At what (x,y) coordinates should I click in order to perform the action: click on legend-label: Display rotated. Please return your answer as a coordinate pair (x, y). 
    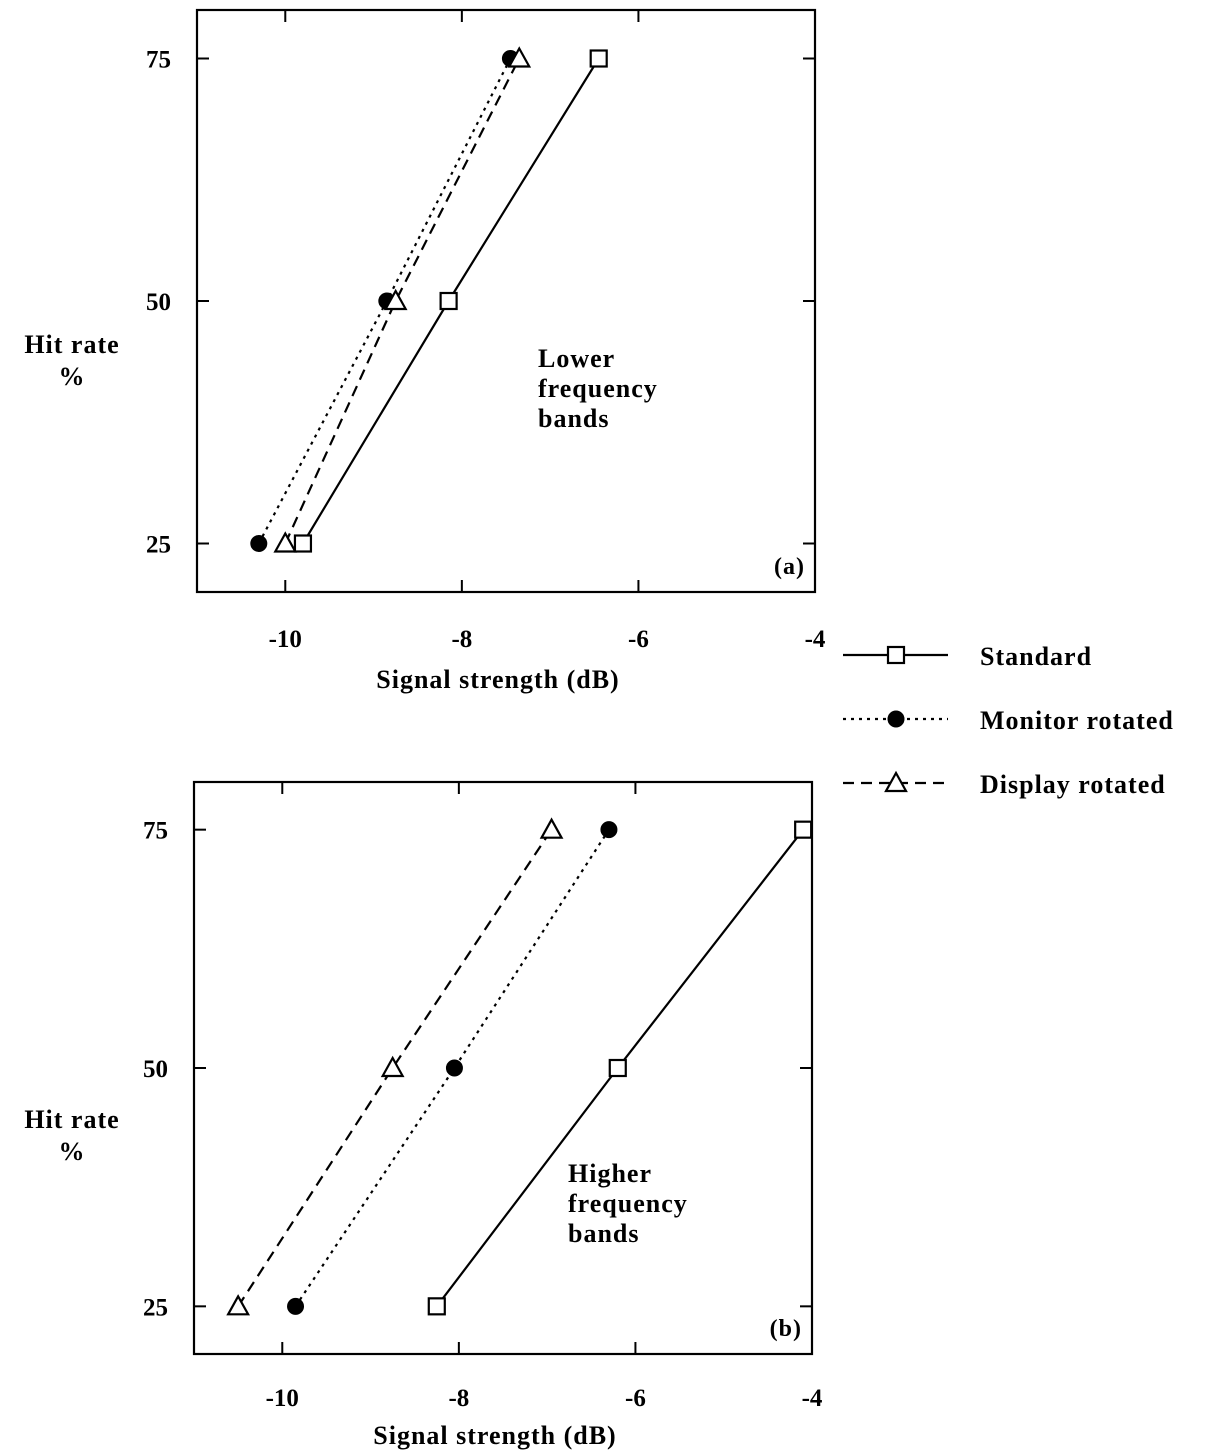
    Looking at the image, I should click on (1073, 784).